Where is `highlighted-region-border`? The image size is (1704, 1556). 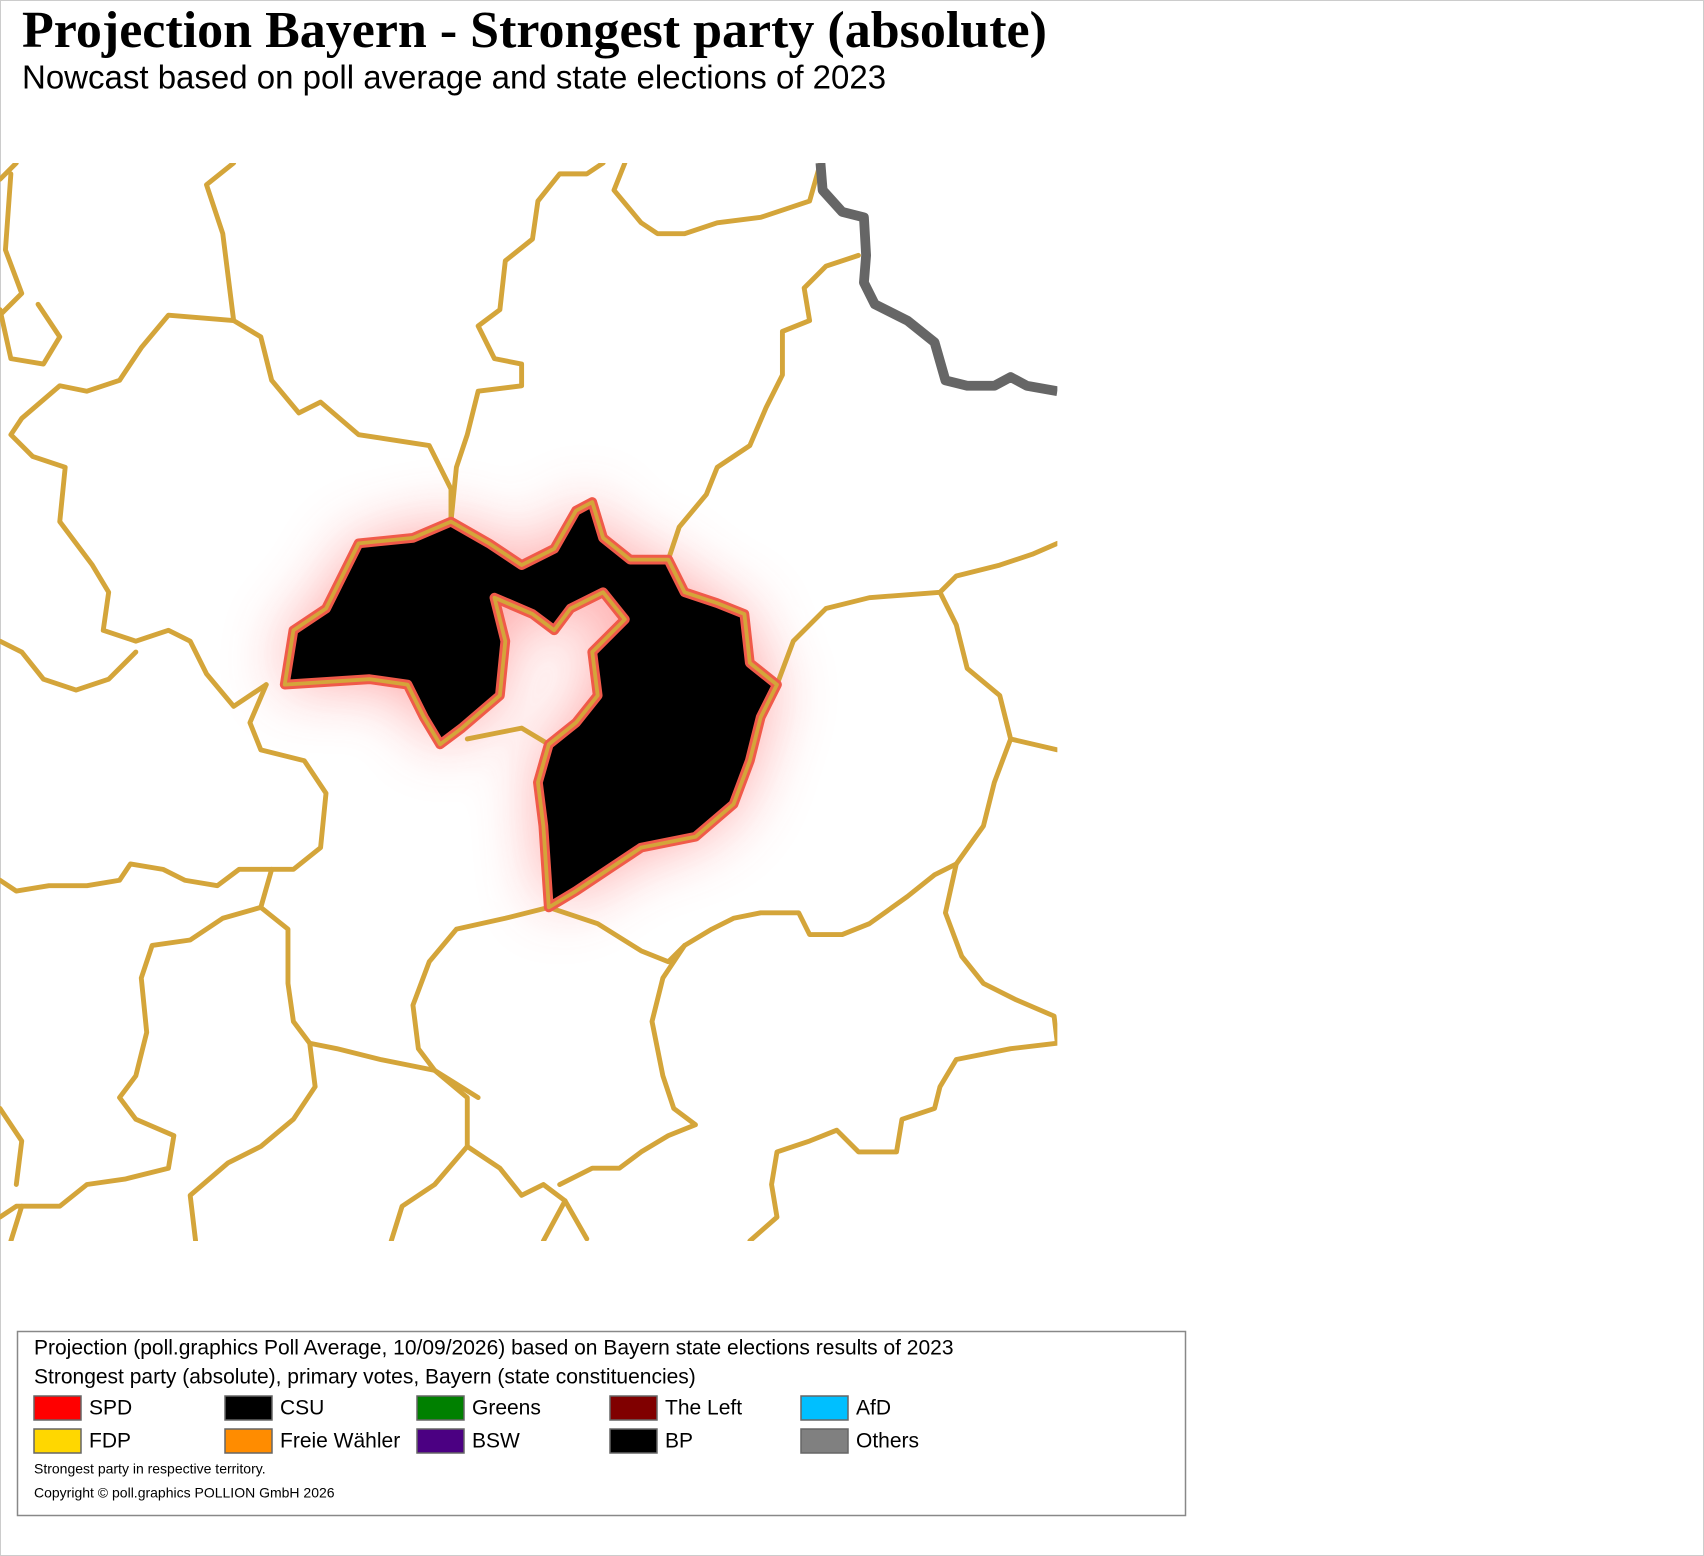
highlighted-region-border is located at coordinates (530, 705).